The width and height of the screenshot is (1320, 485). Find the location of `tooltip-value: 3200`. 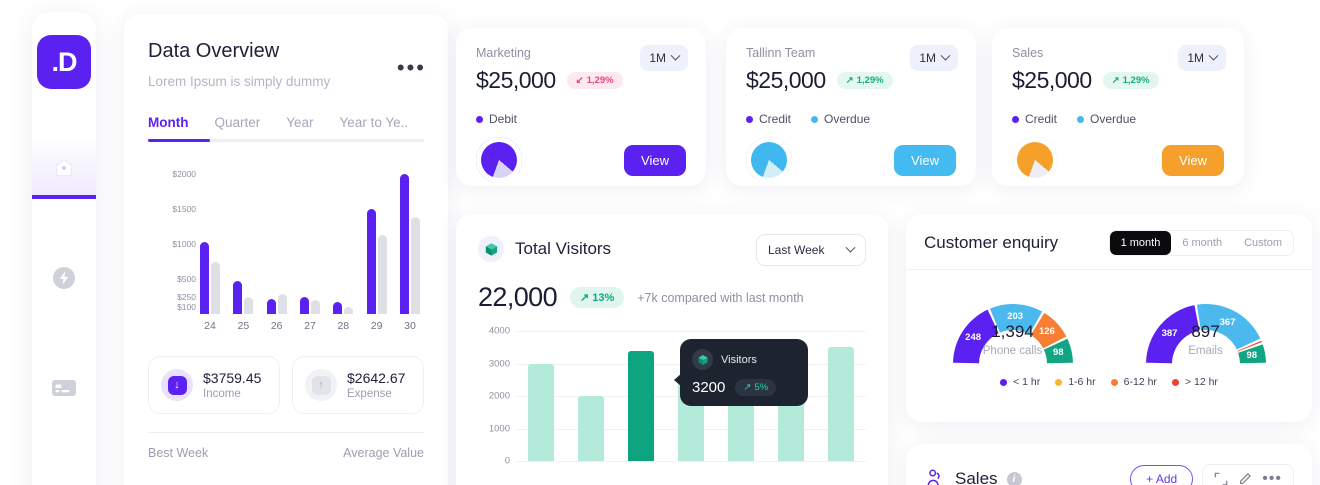

tooltip-value: 3200 is located at coordinates (709, 387).